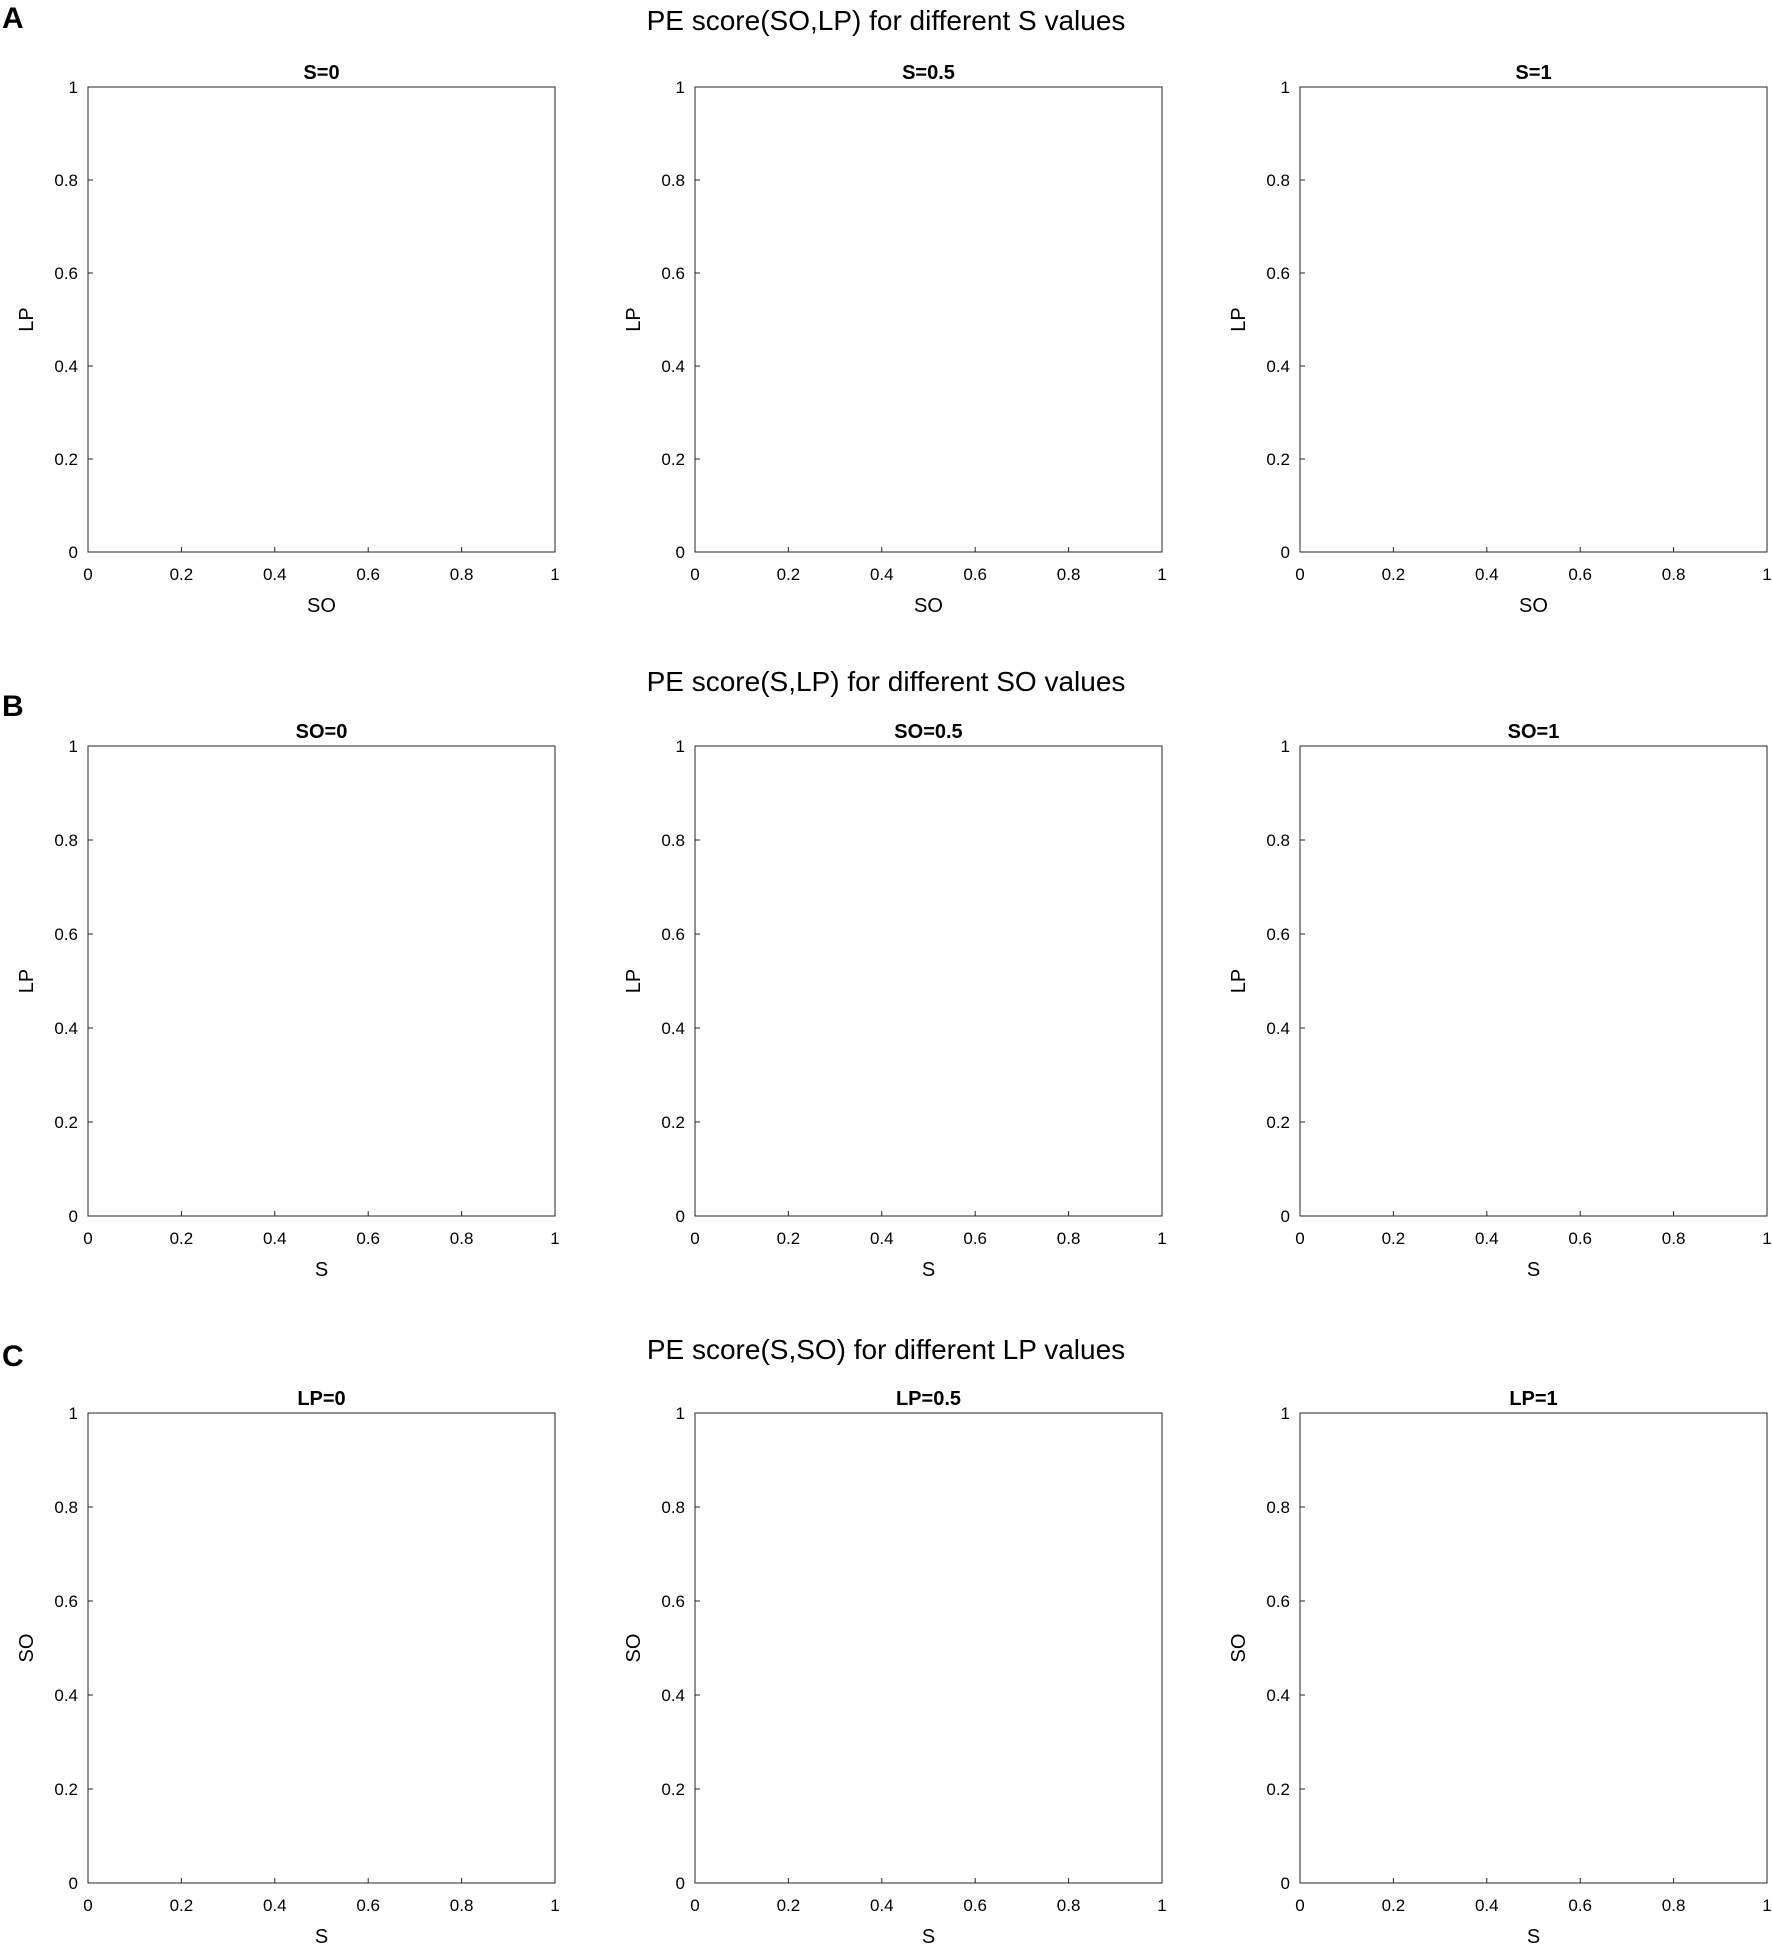 This screenshot has width=1772, height=1957. I want to click on y-axis-label-c-3: SO, so click(1239, 1648).